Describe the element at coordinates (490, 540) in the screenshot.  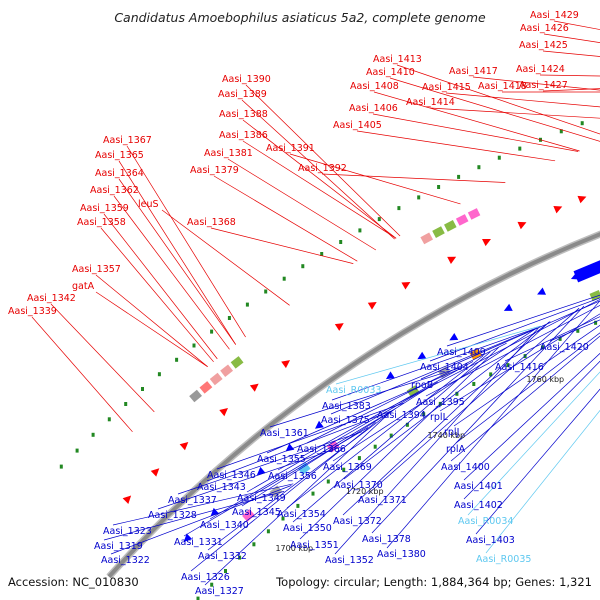
I see `gene-label-reverse: Aasi_1403` at that location.